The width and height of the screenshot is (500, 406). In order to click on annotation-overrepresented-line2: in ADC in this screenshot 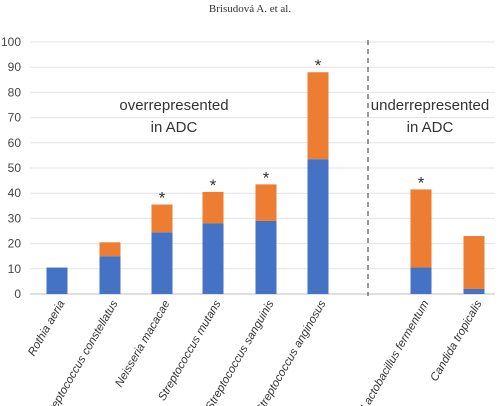, I will do `click(174, 127)`.